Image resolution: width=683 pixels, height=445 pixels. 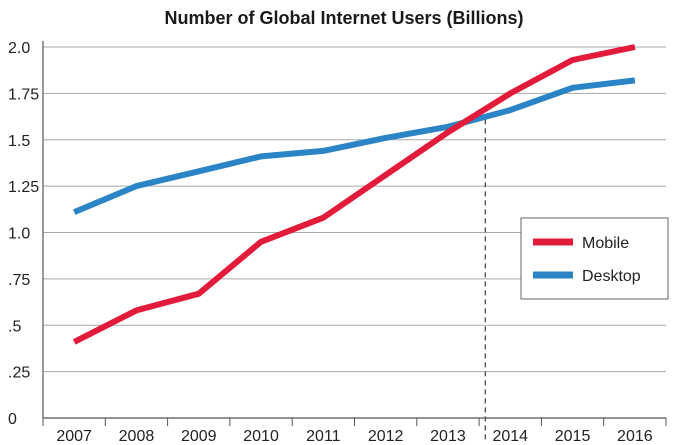 What do you see at coordinates (19, 141) in the screenshot?
I see `y-tick-label: 1.5` at bounding box center [19, 141].